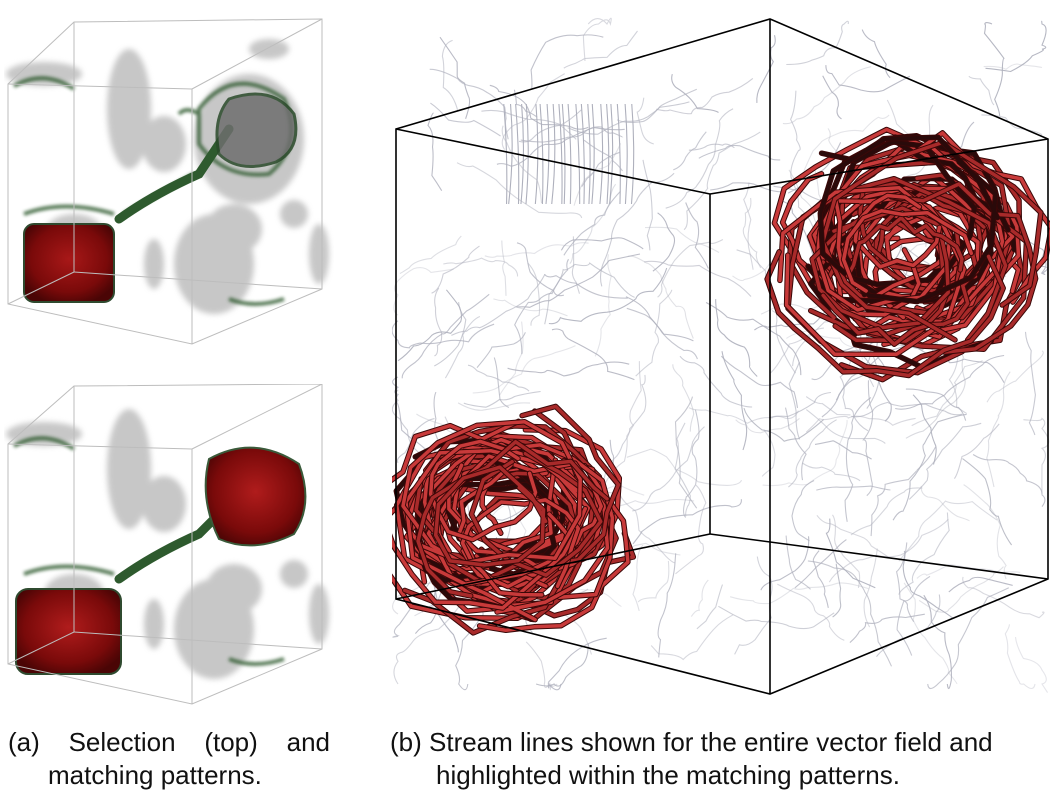  Describe the element at coordinates (231, 742) in the screenshot. I see `caption-a-word2: (top)` at that location.